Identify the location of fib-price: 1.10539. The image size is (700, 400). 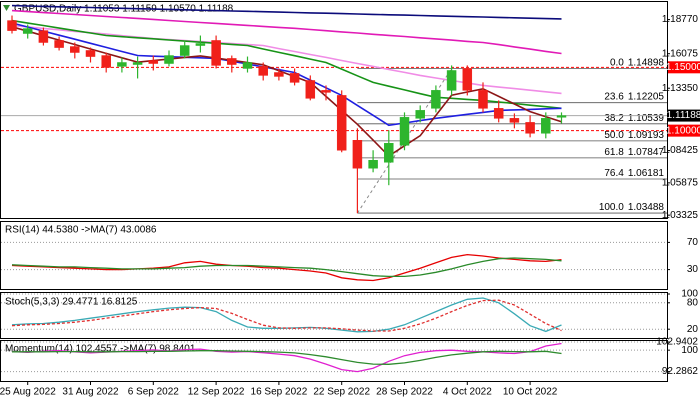
(646, 117).